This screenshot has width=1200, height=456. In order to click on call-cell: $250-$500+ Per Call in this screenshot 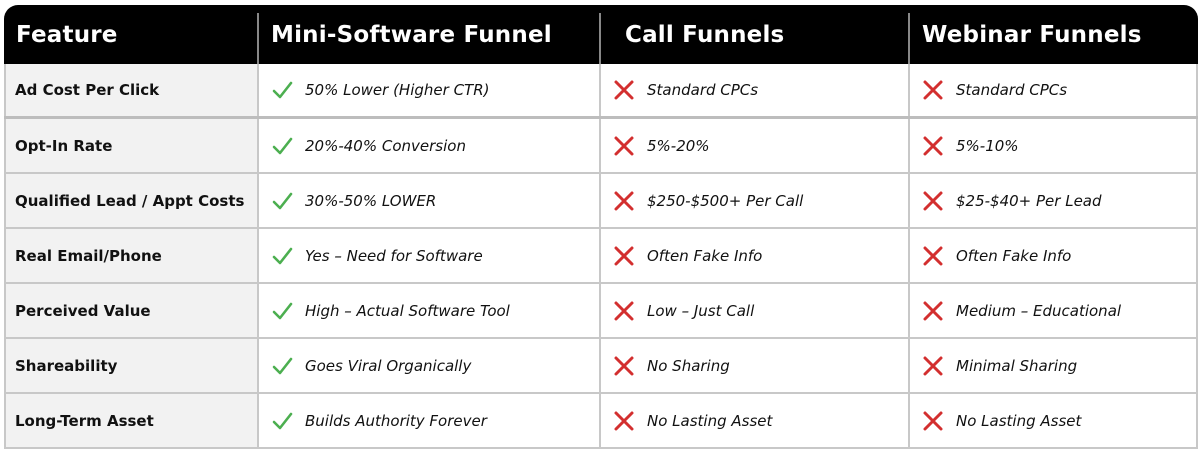, I will do `click(753, 200)`.